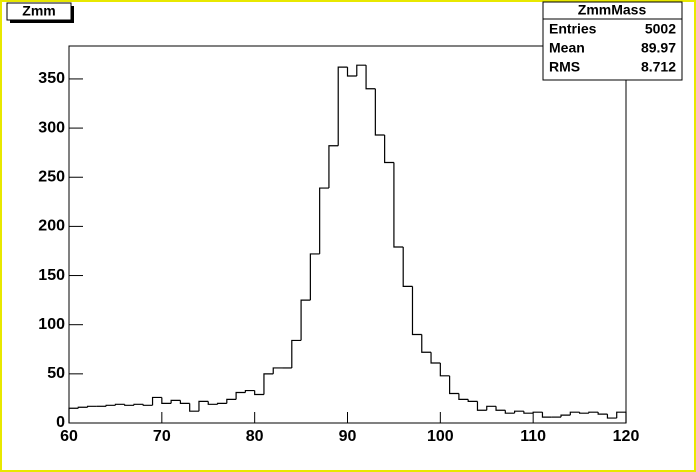 The height and width of the screenshot is (472, 696). Describe the element at coordinates (612, 41) in the screenshot. I see `stats-box` at that location.